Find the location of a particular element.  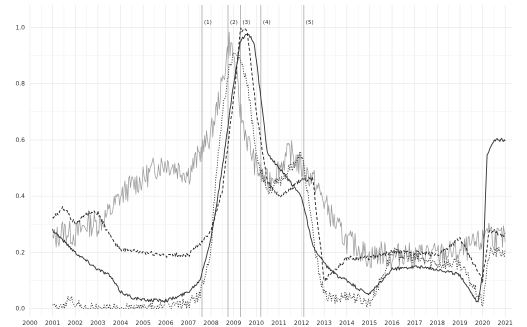

event-label: (3) is located at coordinates (246, 23).